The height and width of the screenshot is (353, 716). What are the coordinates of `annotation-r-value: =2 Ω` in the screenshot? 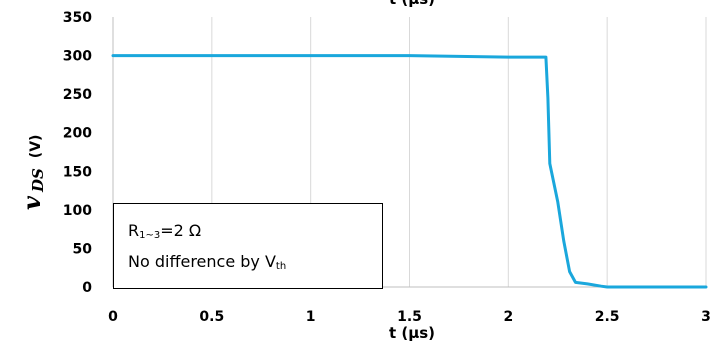 It's located at (181, 230).